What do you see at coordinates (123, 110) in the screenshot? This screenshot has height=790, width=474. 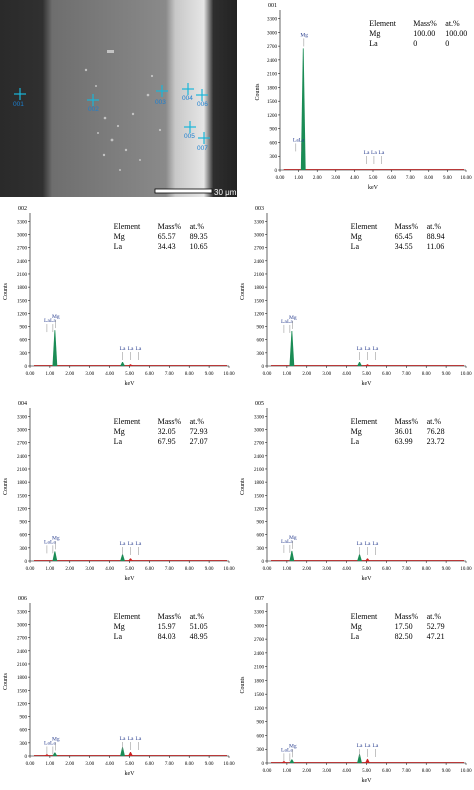 I see `sem-particles` at bounding box center [123, 110].